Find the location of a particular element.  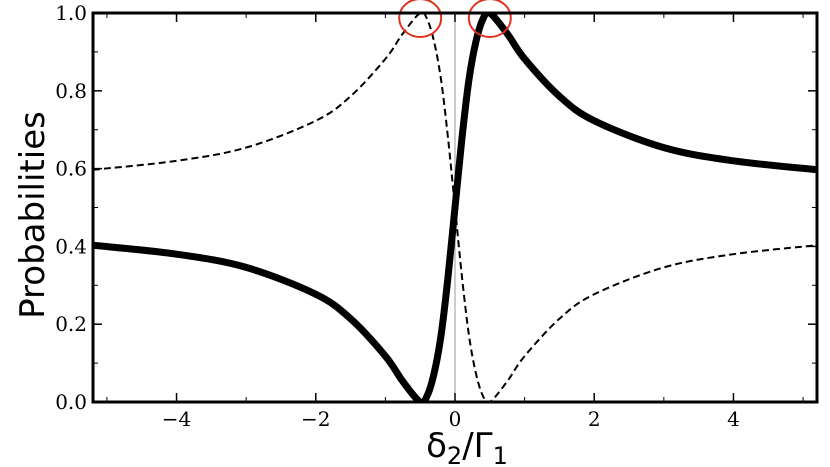

x-tick-label: −4 is located at coordinates (176, 419).